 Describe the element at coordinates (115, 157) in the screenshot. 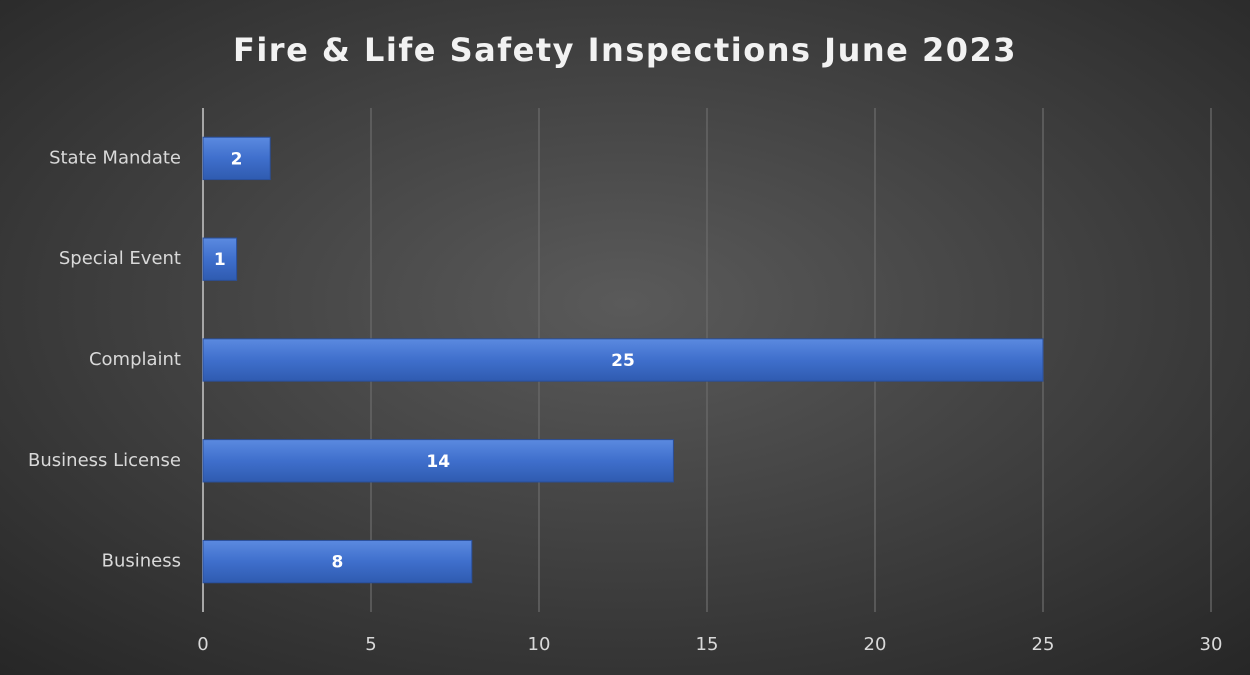

I see `y-tick-label: State Mandate` at that location.